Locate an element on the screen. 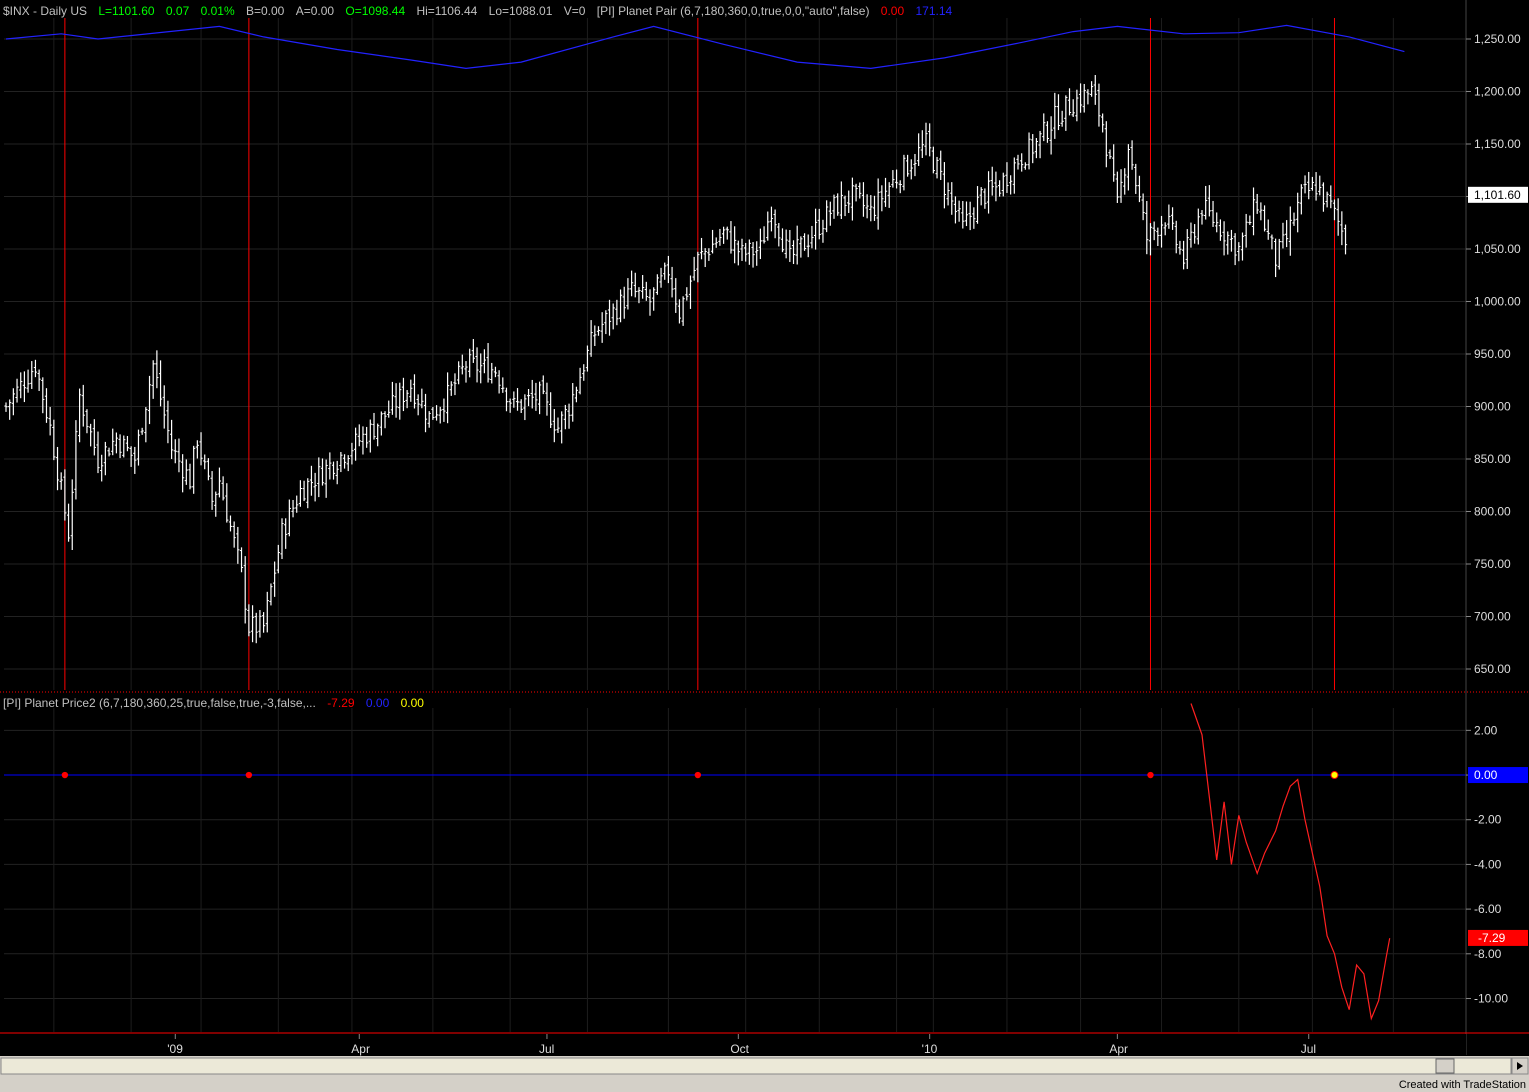 The image size is (1529, 1092). time-tick-label: '10 is located at coordinates (930, 1049).